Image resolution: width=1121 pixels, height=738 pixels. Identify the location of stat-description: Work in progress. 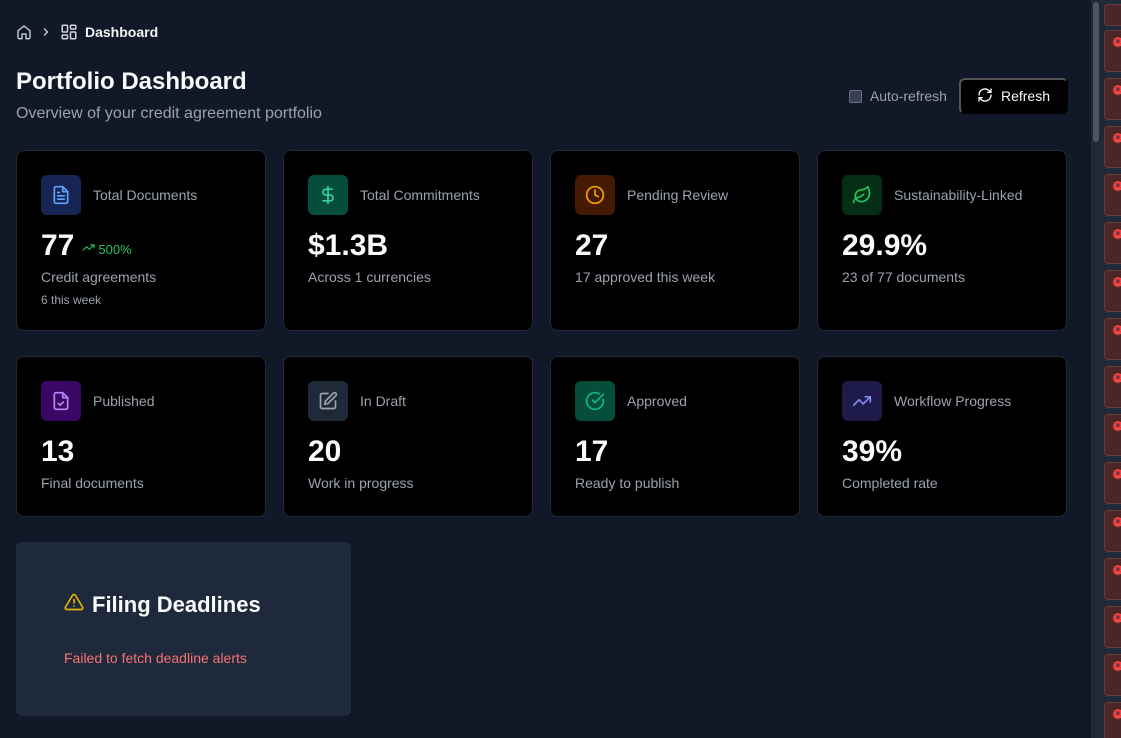
(361, 483).